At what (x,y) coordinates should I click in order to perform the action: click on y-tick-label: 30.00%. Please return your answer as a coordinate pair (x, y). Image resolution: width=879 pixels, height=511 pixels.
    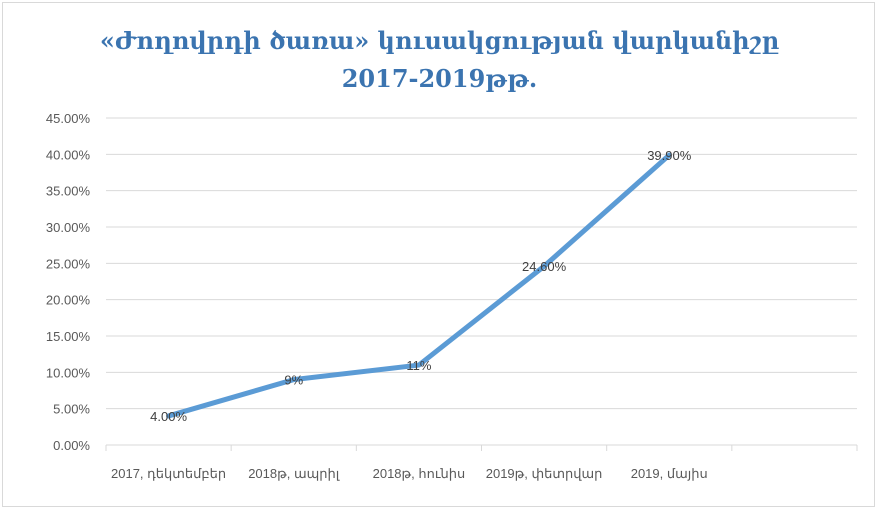
    Looking at the image, I should click on (68, 227).